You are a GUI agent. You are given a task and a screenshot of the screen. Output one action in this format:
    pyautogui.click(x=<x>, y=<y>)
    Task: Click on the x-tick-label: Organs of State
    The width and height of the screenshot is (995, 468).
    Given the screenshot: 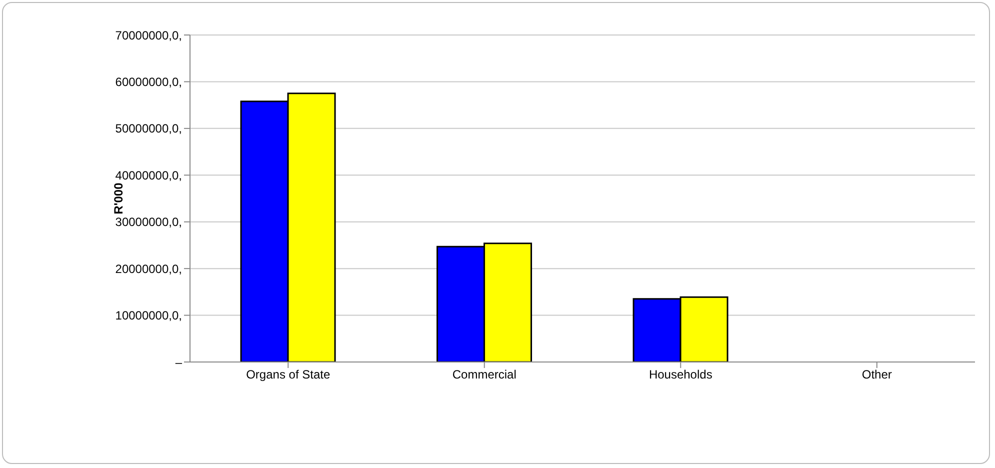 What is the action you would take?
    pyautogui.click(x=288, y=375)
    